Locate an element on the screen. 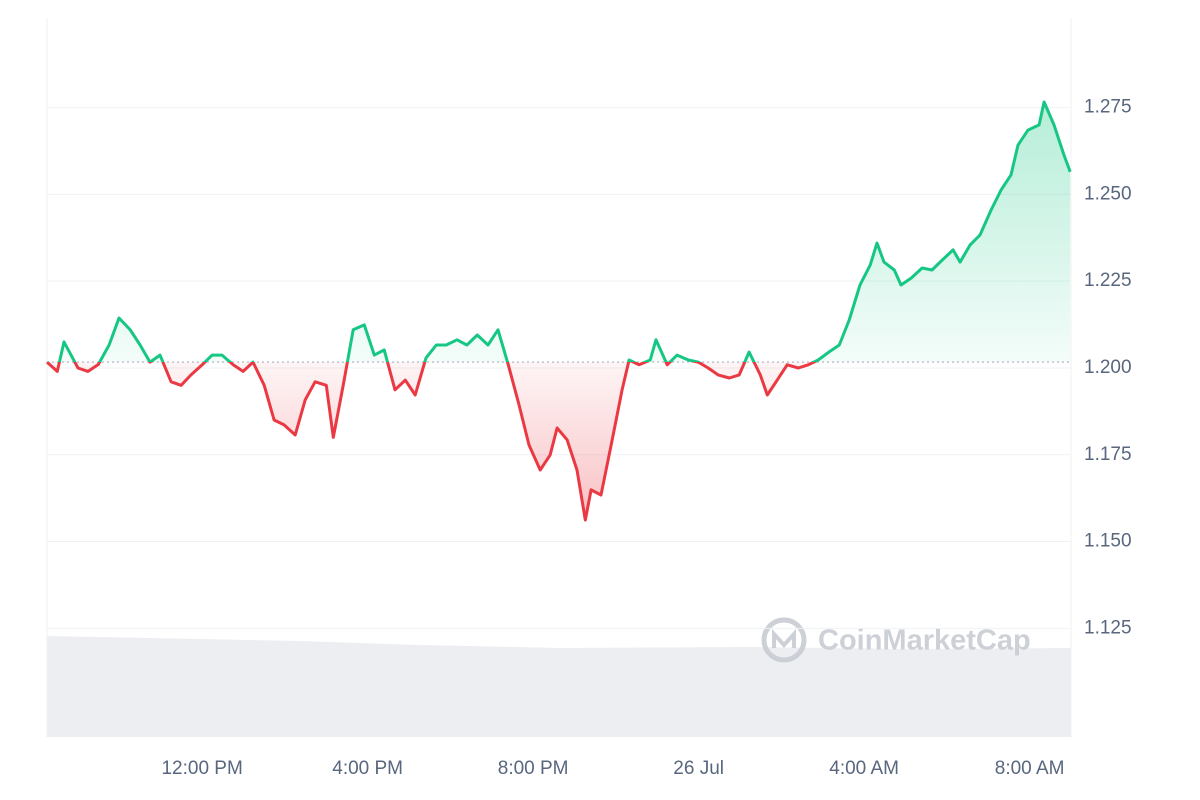  y-tick-label: 1.200 is located at coordinates (1108, 367).